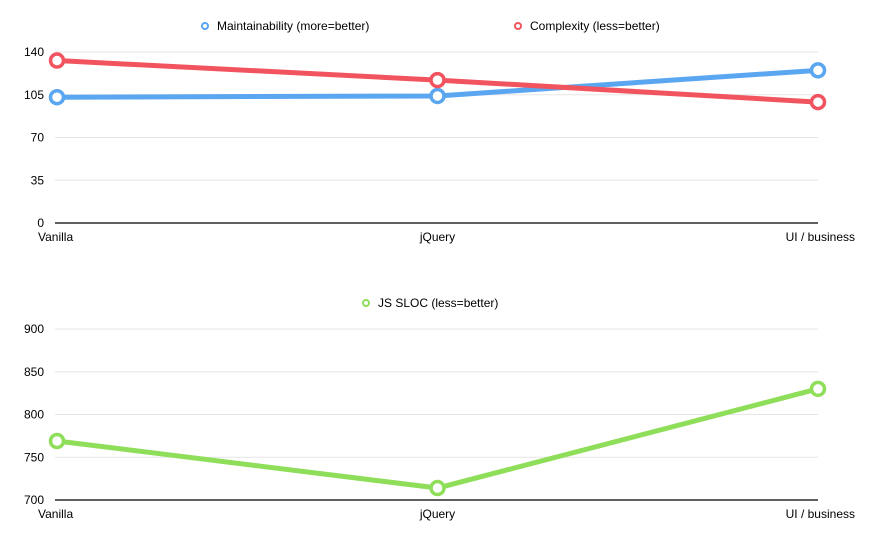 This screenshot has width=880, height=547. What do you see at coordinates (34, 52) in the screenshot?
I see `y-tick-label: 140` at bounding box center [34, 52].